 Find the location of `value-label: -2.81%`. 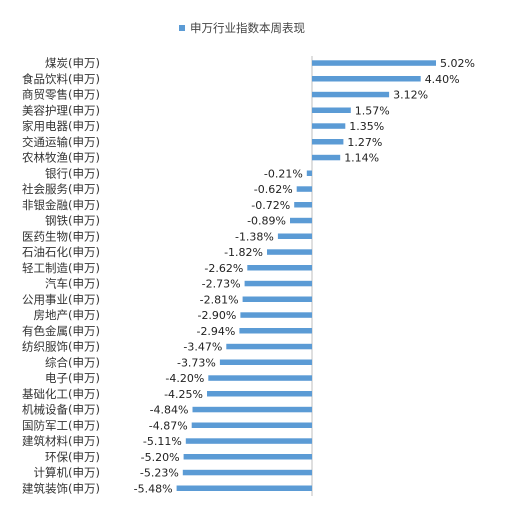

value-label: -2.81% is located at coordinates (219, 299).